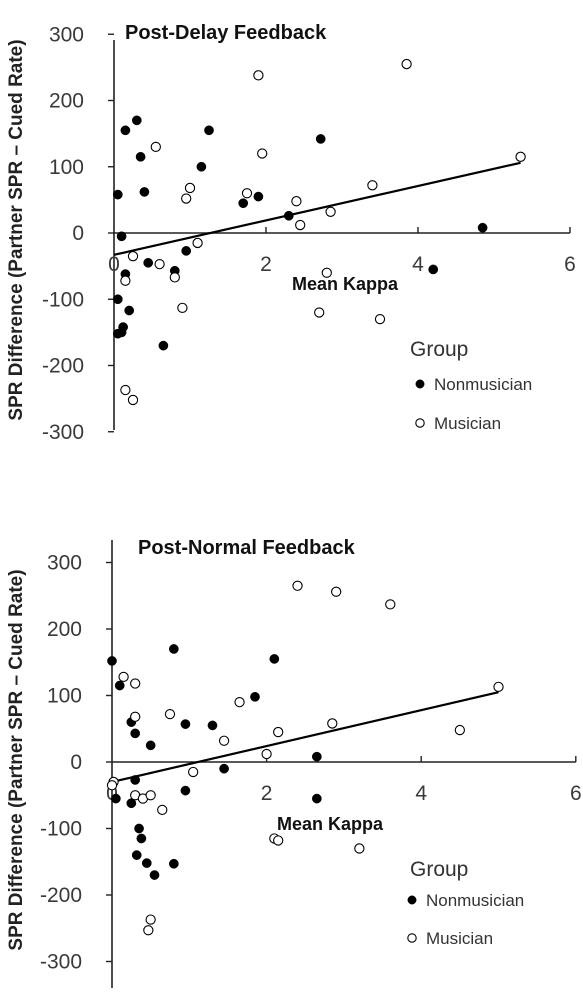  Describe the element at coordinates (439, 349) in the screenshot. I see `legend-title: Group` at that location.